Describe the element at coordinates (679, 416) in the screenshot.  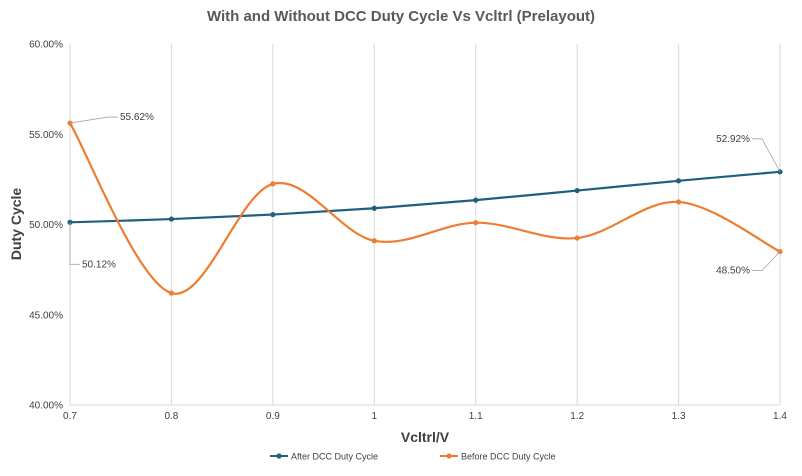
I see `x-tick-label: 1.3` at that location.